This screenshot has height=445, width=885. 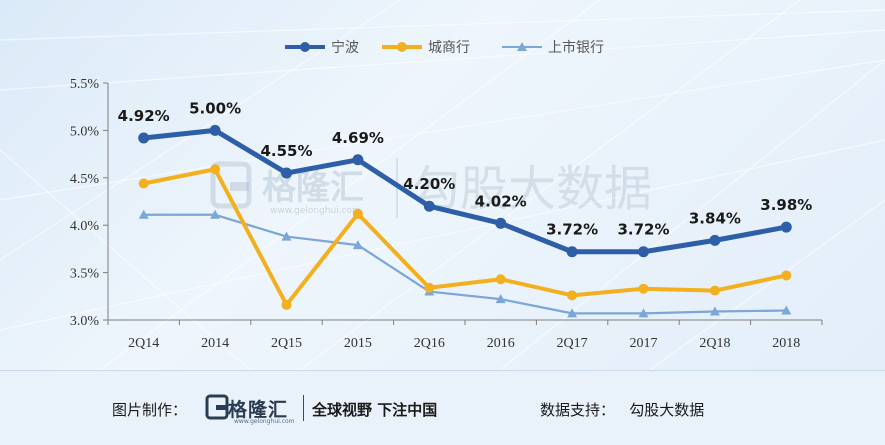 I want to click on legend-label: 上市银行, so click(x=576, y=47).